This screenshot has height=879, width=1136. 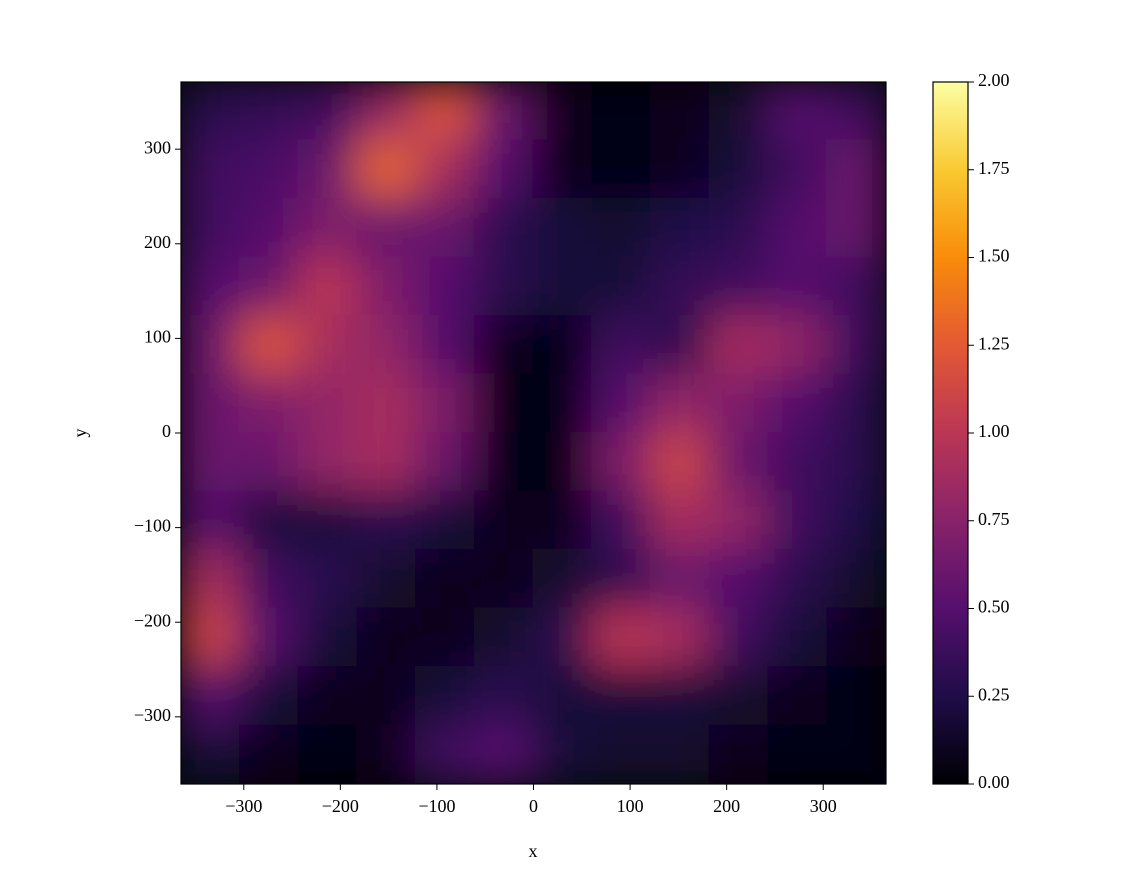 What do you see at coordinates (630, 806) in the screenshot?
I see `x-tick-label: 100` at bounding box center [630, 806].